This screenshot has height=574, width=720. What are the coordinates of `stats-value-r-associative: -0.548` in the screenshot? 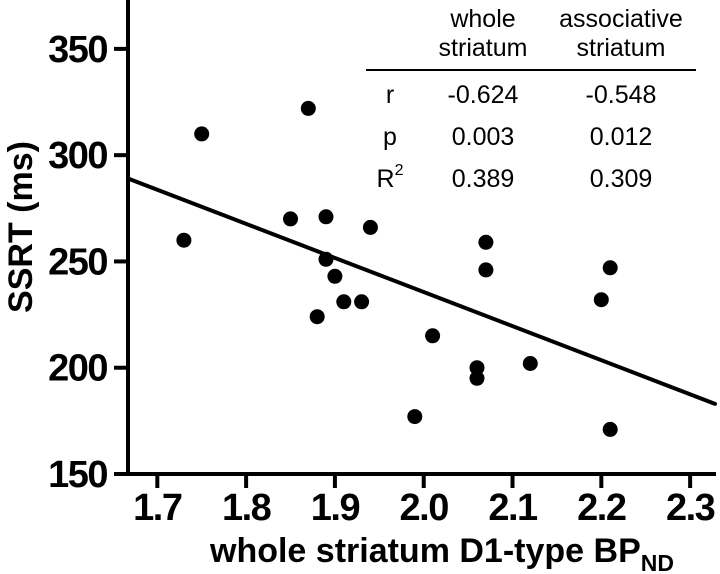 It's located at (621, 94).